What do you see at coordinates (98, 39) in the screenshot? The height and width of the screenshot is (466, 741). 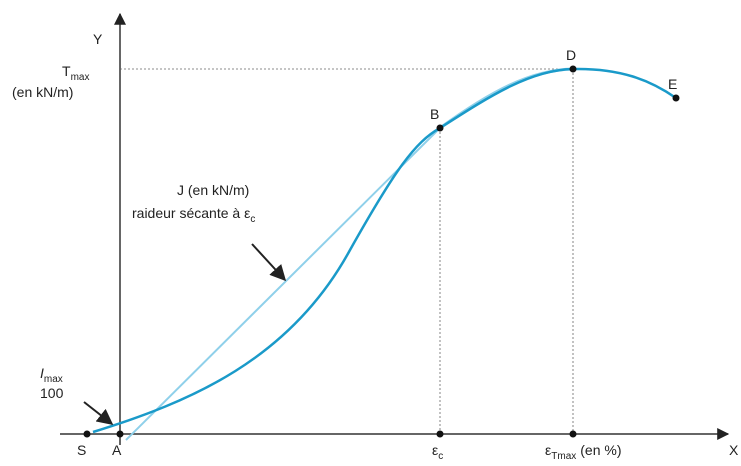 I see `y-axis-label: Y` at bounding box center [98, 39].